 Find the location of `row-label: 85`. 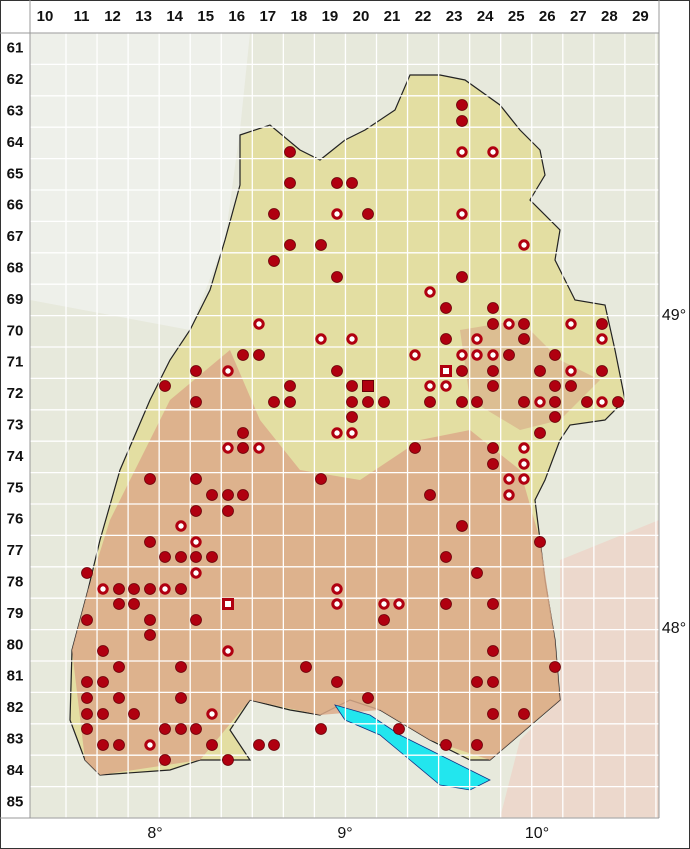

row-label: 85 is located at coordinates (15, 801).